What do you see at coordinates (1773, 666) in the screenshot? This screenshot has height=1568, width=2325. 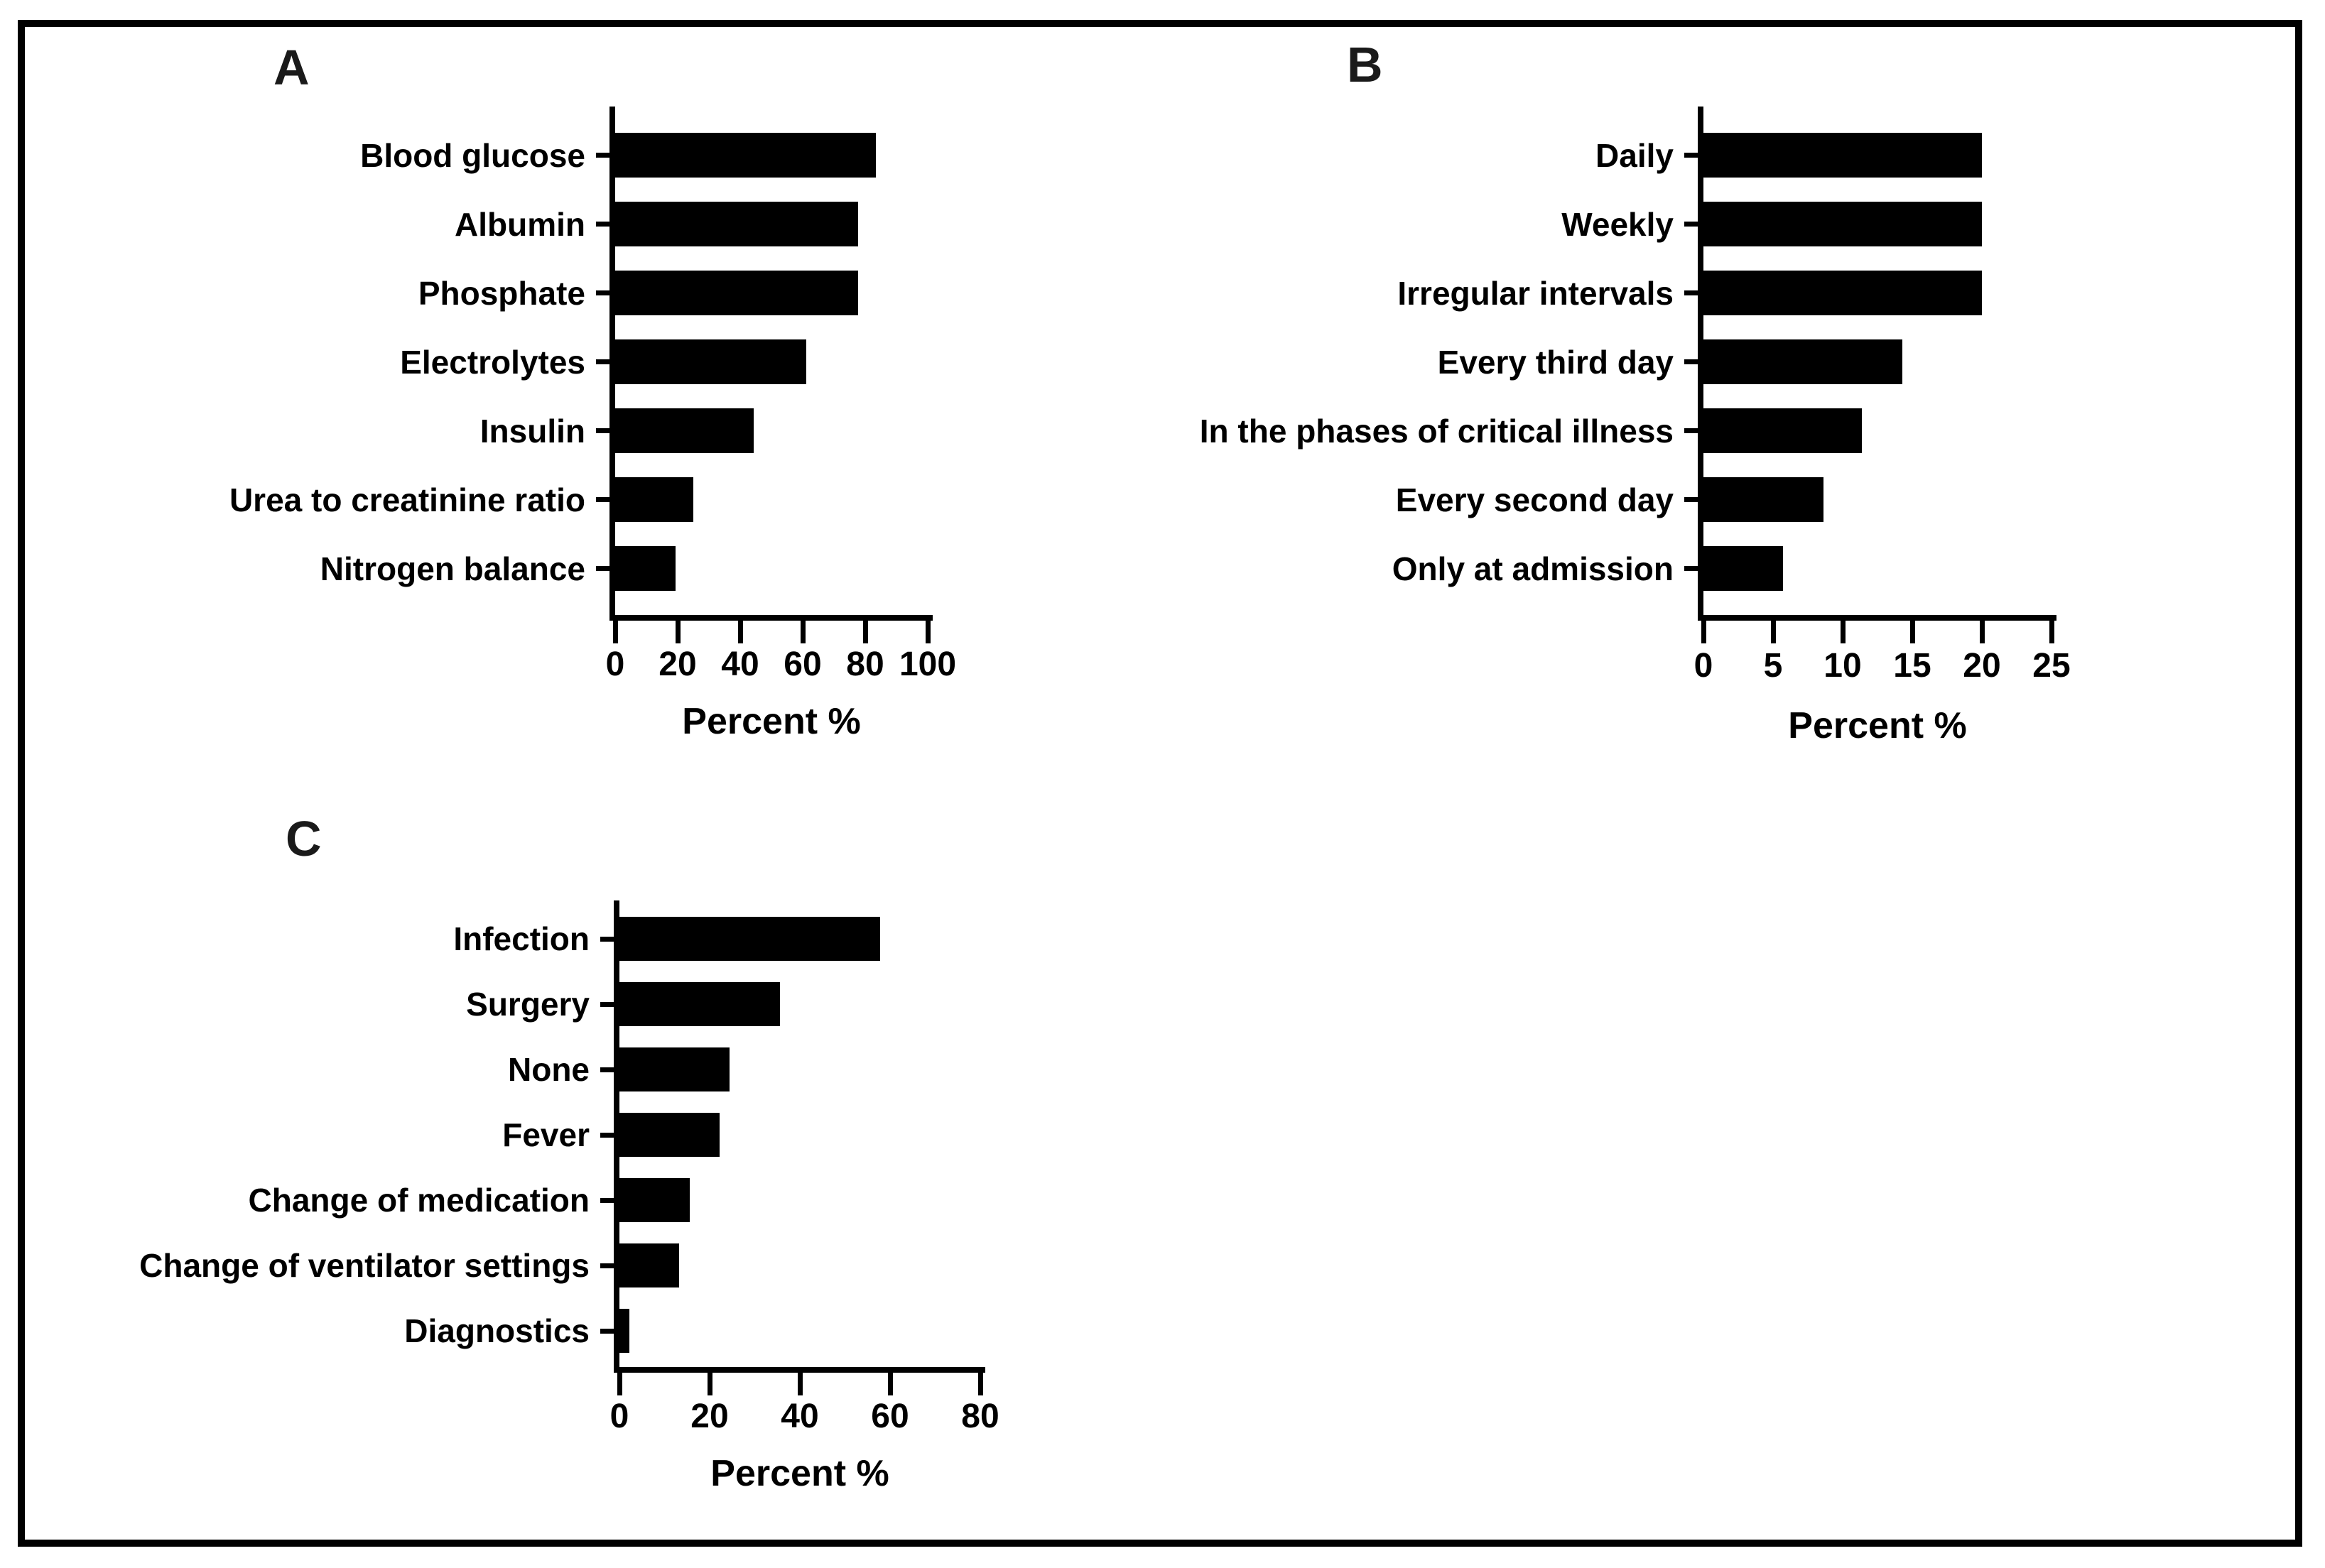 I see `x-tick-label: 5` at bounding box center [1773, 666].